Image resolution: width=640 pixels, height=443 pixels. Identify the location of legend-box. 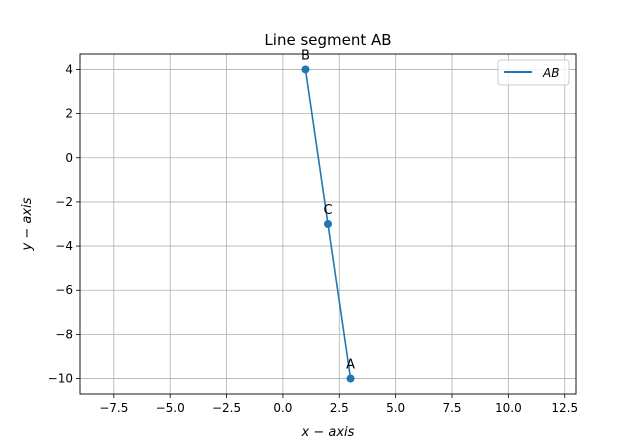
(533, 72).